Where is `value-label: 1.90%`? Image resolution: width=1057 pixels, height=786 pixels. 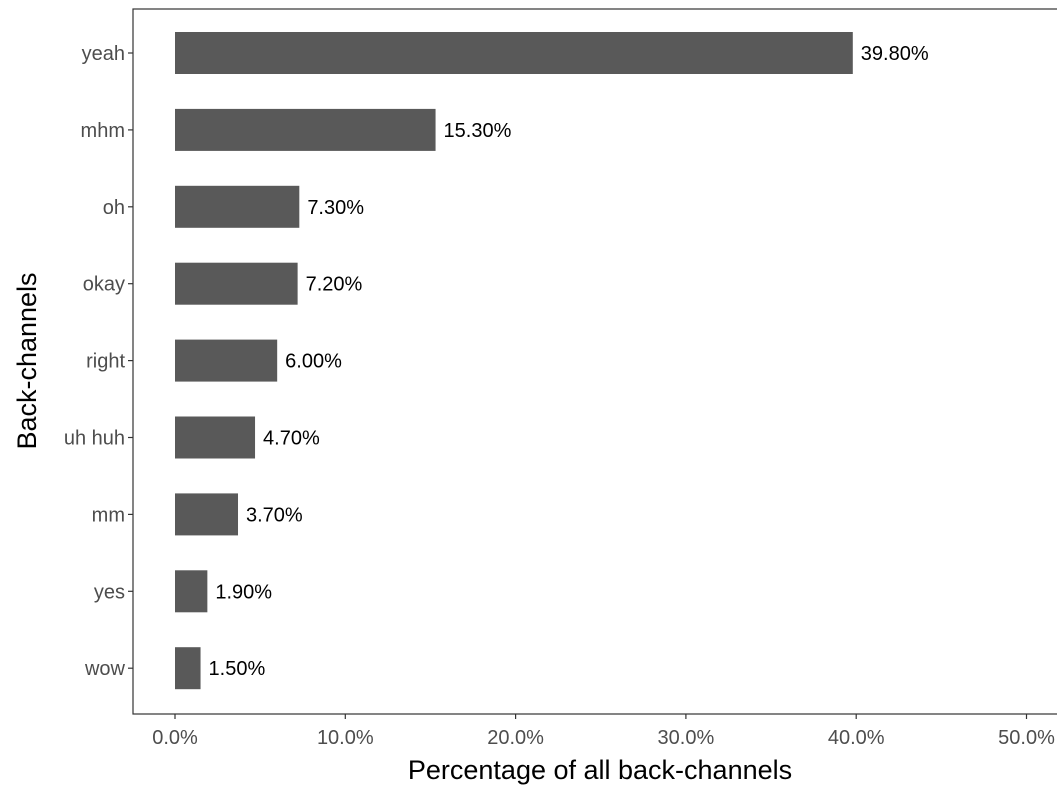 value-label: 1.90% is located at coordinates (243, 592).